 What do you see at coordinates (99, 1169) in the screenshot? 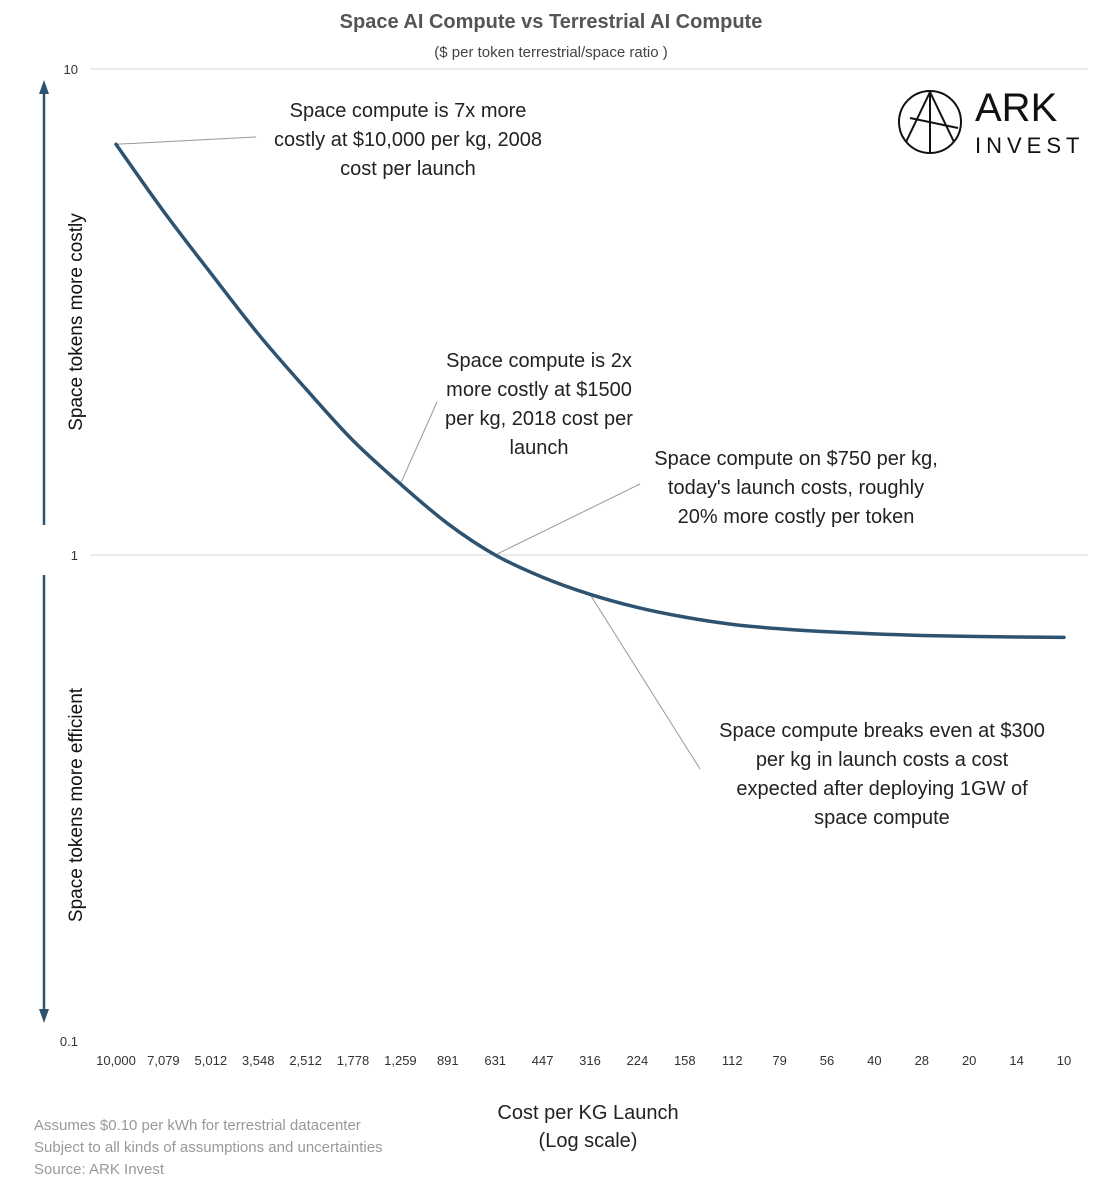
I see `footnote-3: Source: ARK Invest` at bounding box center [99, 1169].